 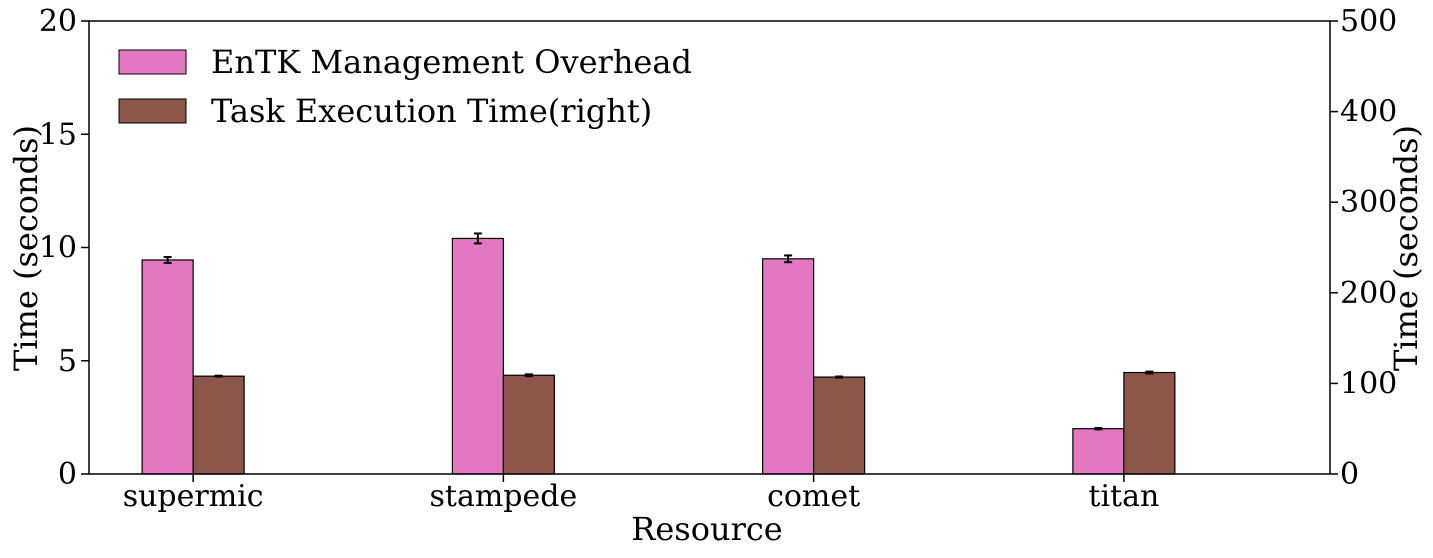 What do you see at coordinates (788, 366) in the screenshot?
I see `bar-entk-comet` at bounding box center [788, 366].